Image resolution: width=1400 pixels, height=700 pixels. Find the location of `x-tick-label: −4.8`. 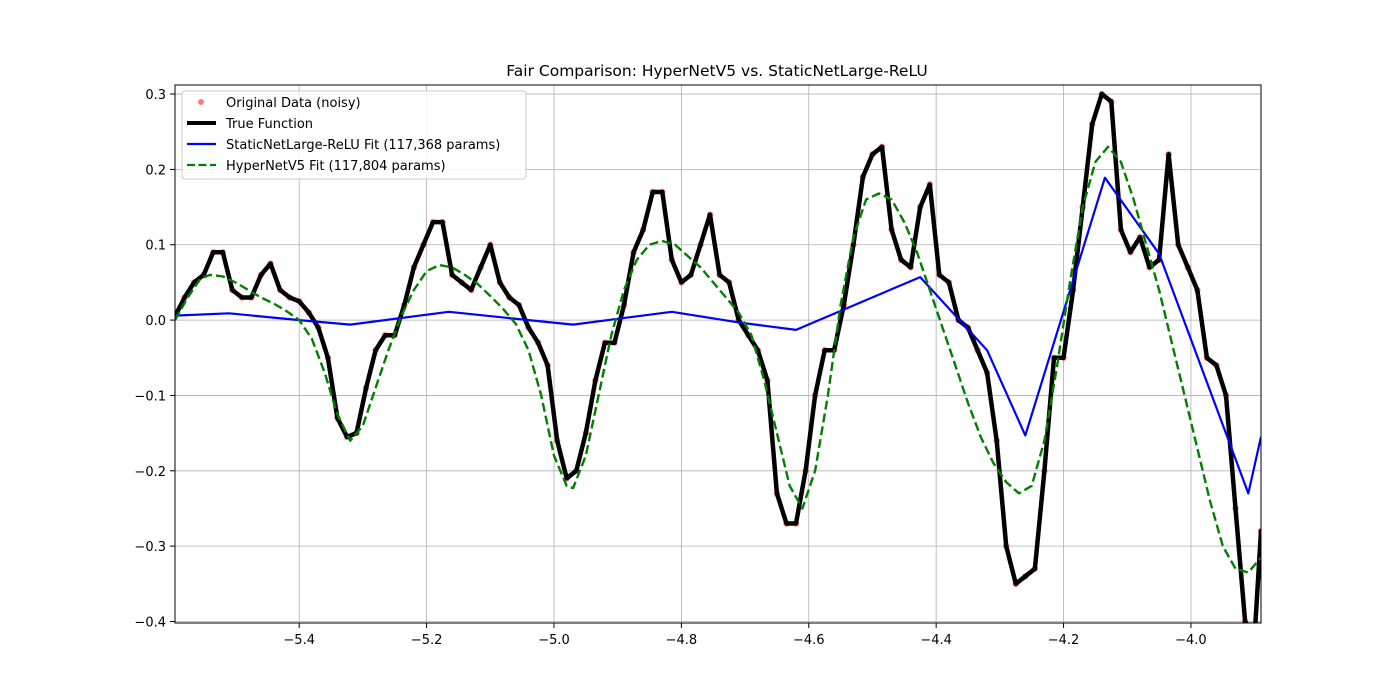

x-tick-label: −4.8 is located at coordinates (682, 640).